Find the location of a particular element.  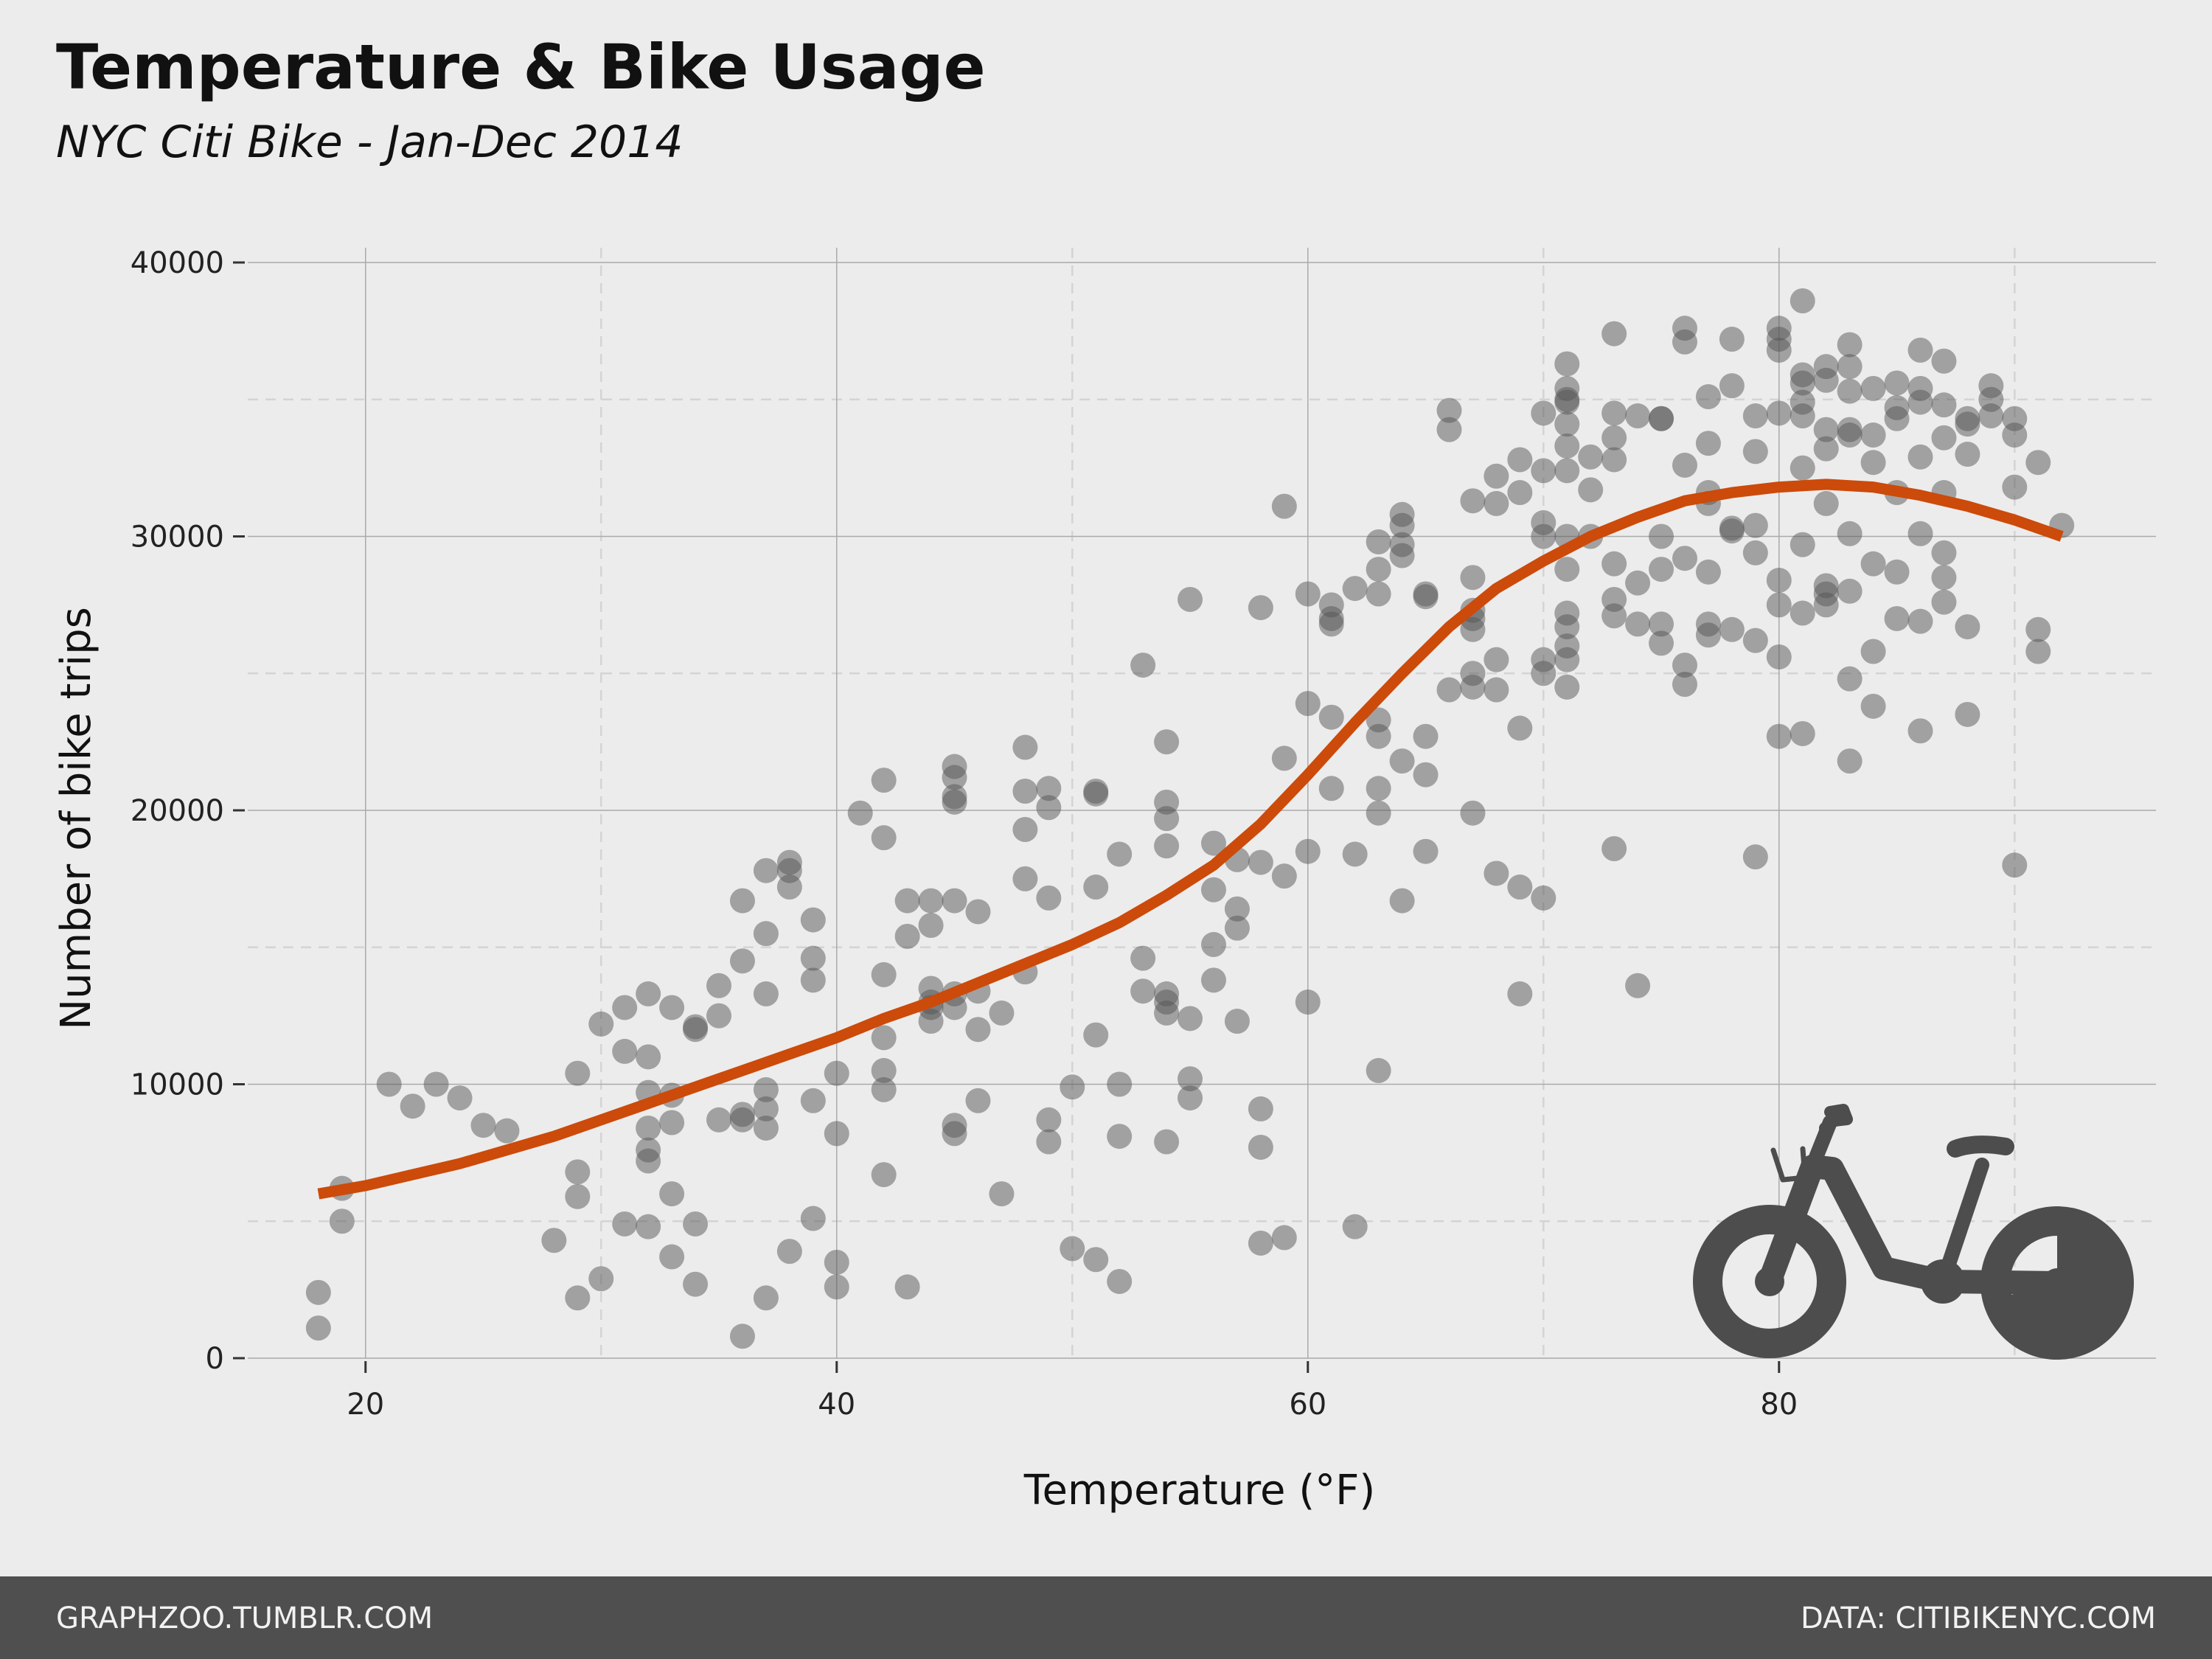

y-tick-label: 30000 is located at coordinates (177, 537).